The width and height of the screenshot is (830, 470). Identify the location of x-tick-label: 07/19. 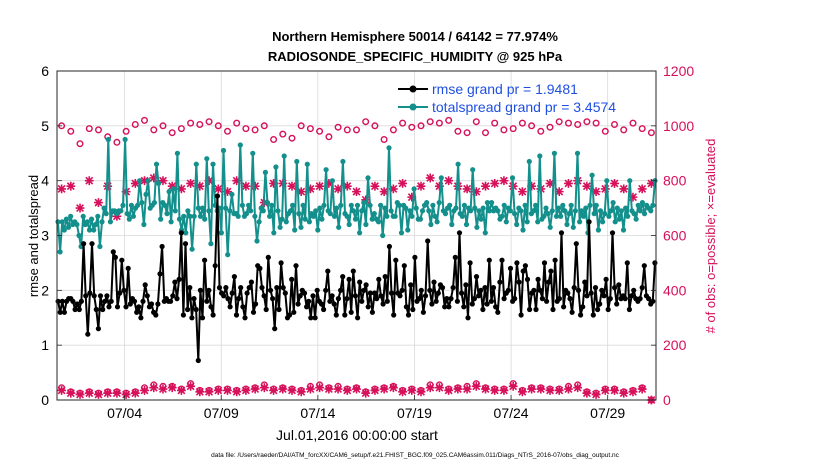
(414, 413).